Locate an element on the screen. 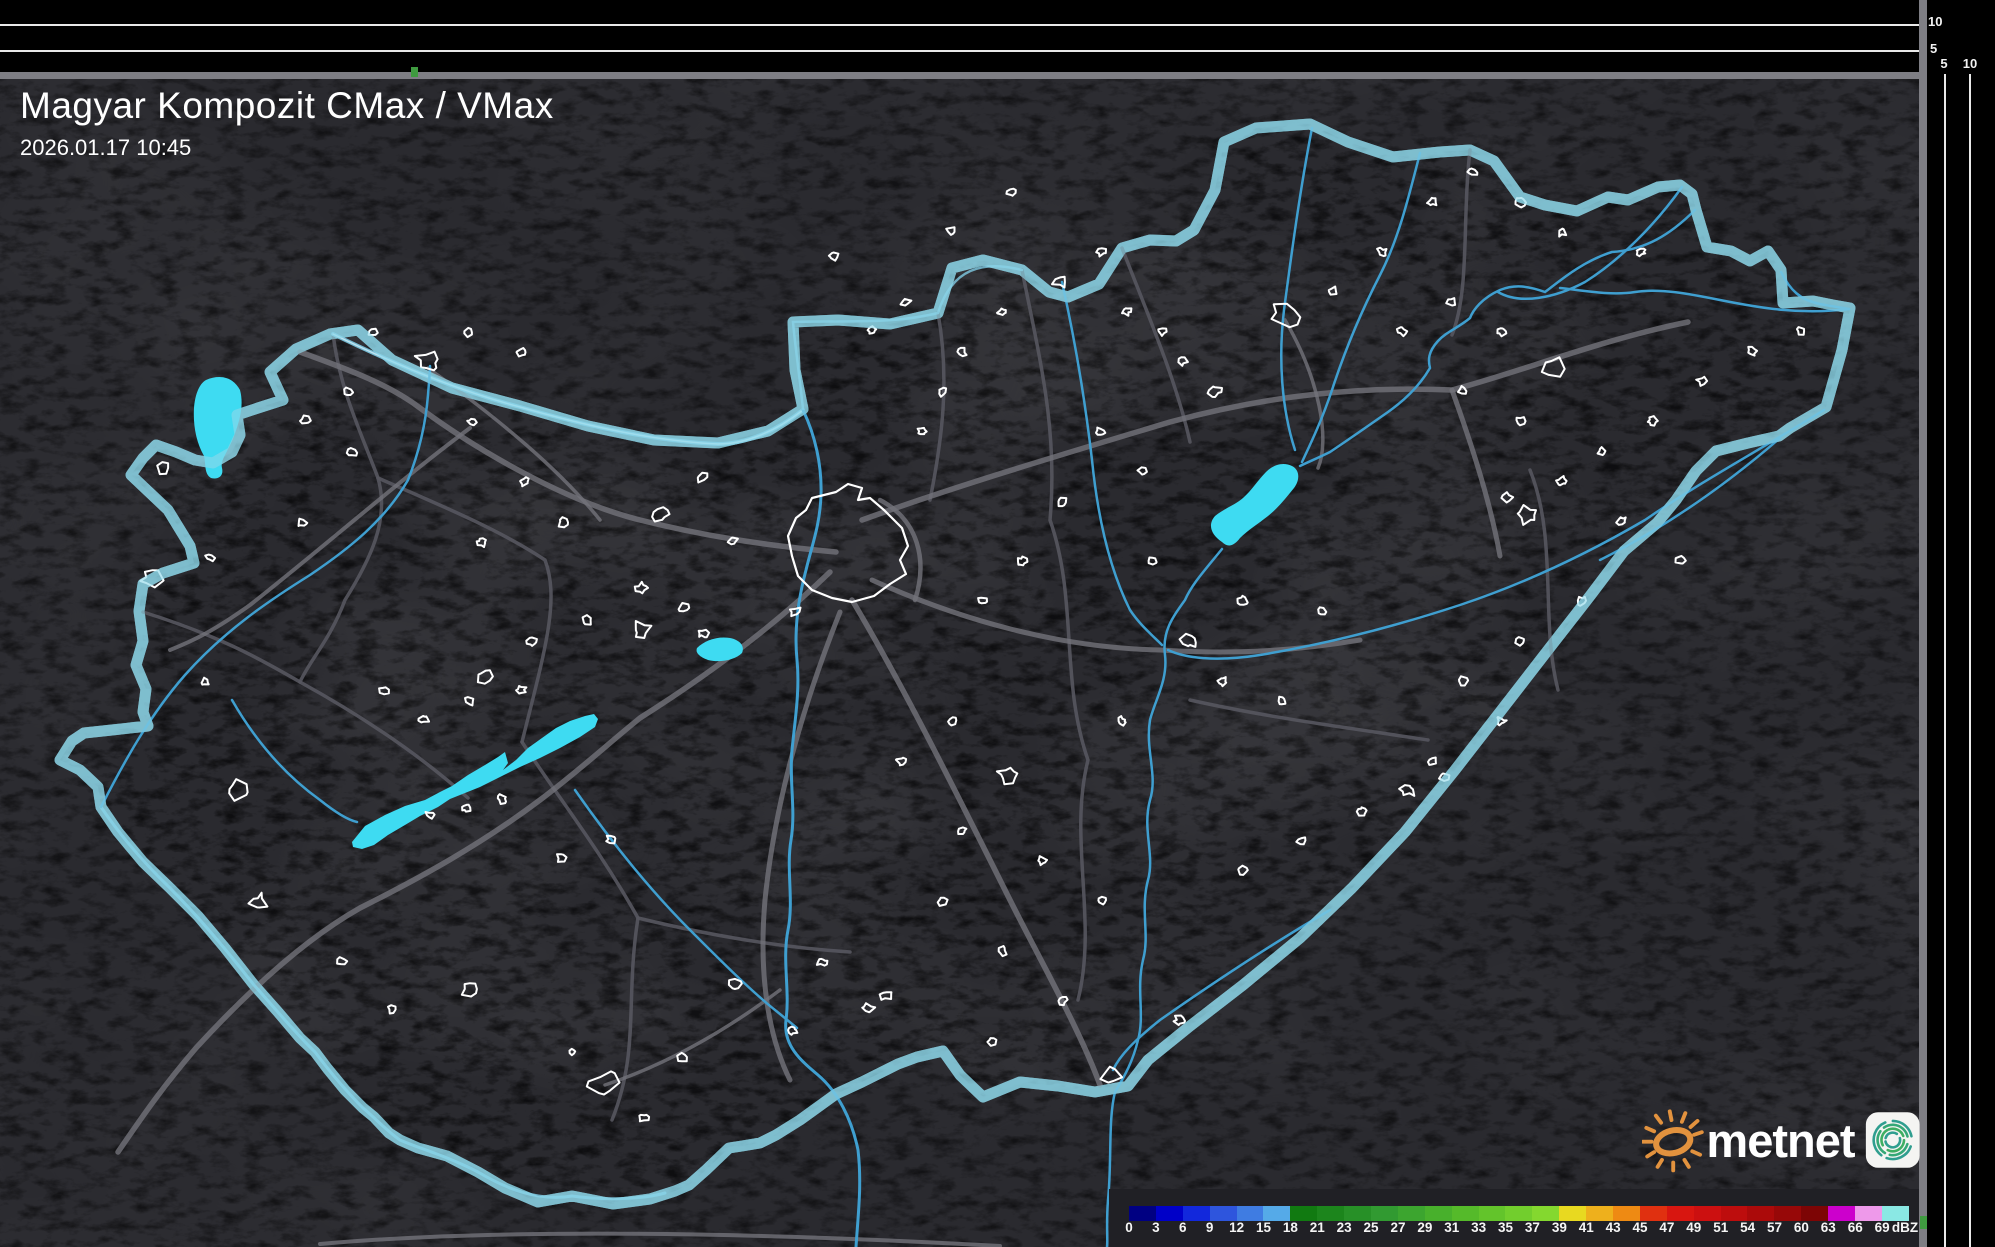  colorbar-tick: 60 is located at coordinates (1801, 1227).